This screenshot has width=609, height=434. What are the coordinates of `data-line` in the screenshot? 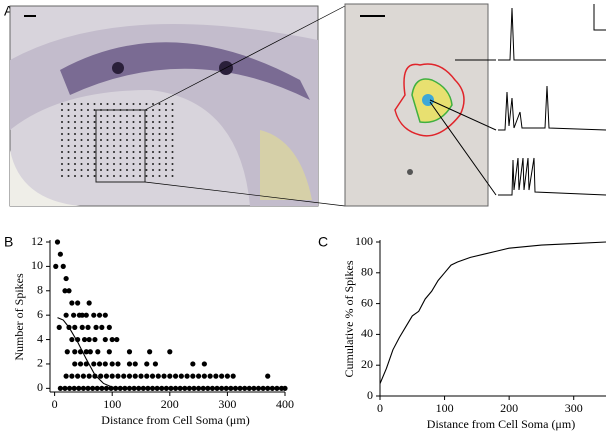 It's located at (493, 312).